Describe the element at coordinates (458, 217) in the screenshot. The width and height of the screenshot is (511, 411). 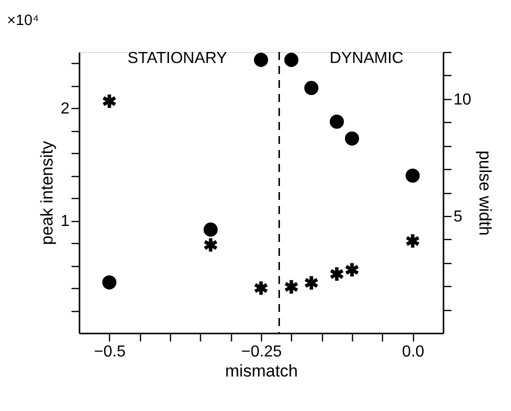
I see `y2-tick-label: 5` at that location.